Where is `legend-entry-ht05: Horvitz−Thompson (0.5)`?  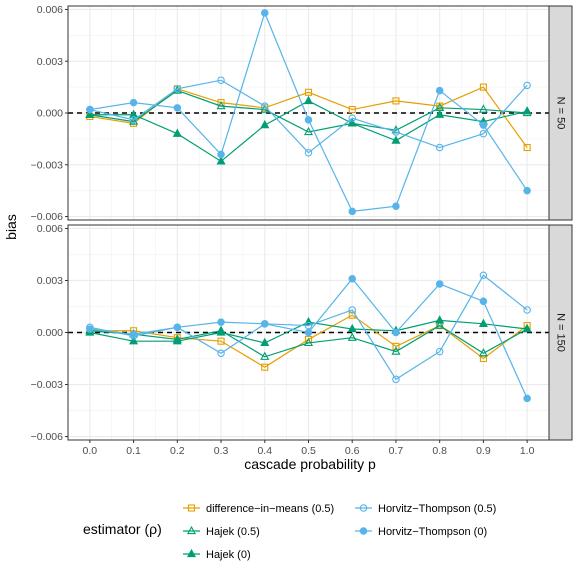
legend-entry-ht05: Horvitz−Thompson (0.5) is located at coordinates (425, 509).